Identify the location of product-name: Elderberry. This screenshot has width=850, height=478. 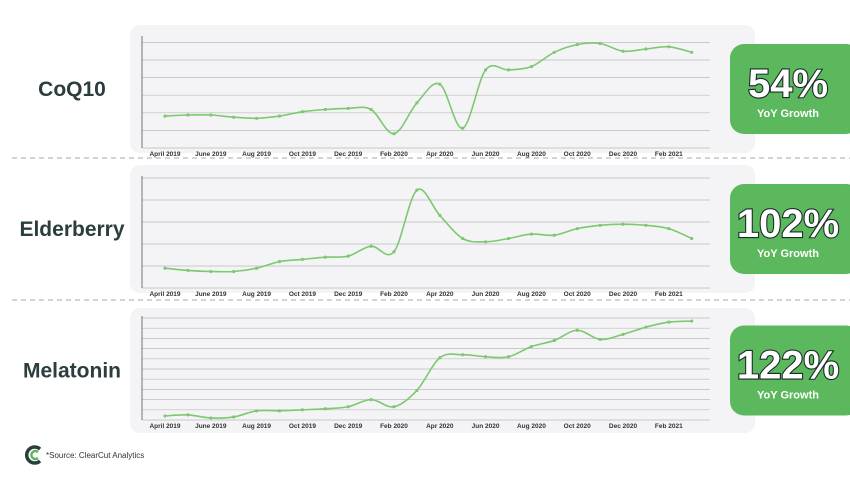
(71, 229).